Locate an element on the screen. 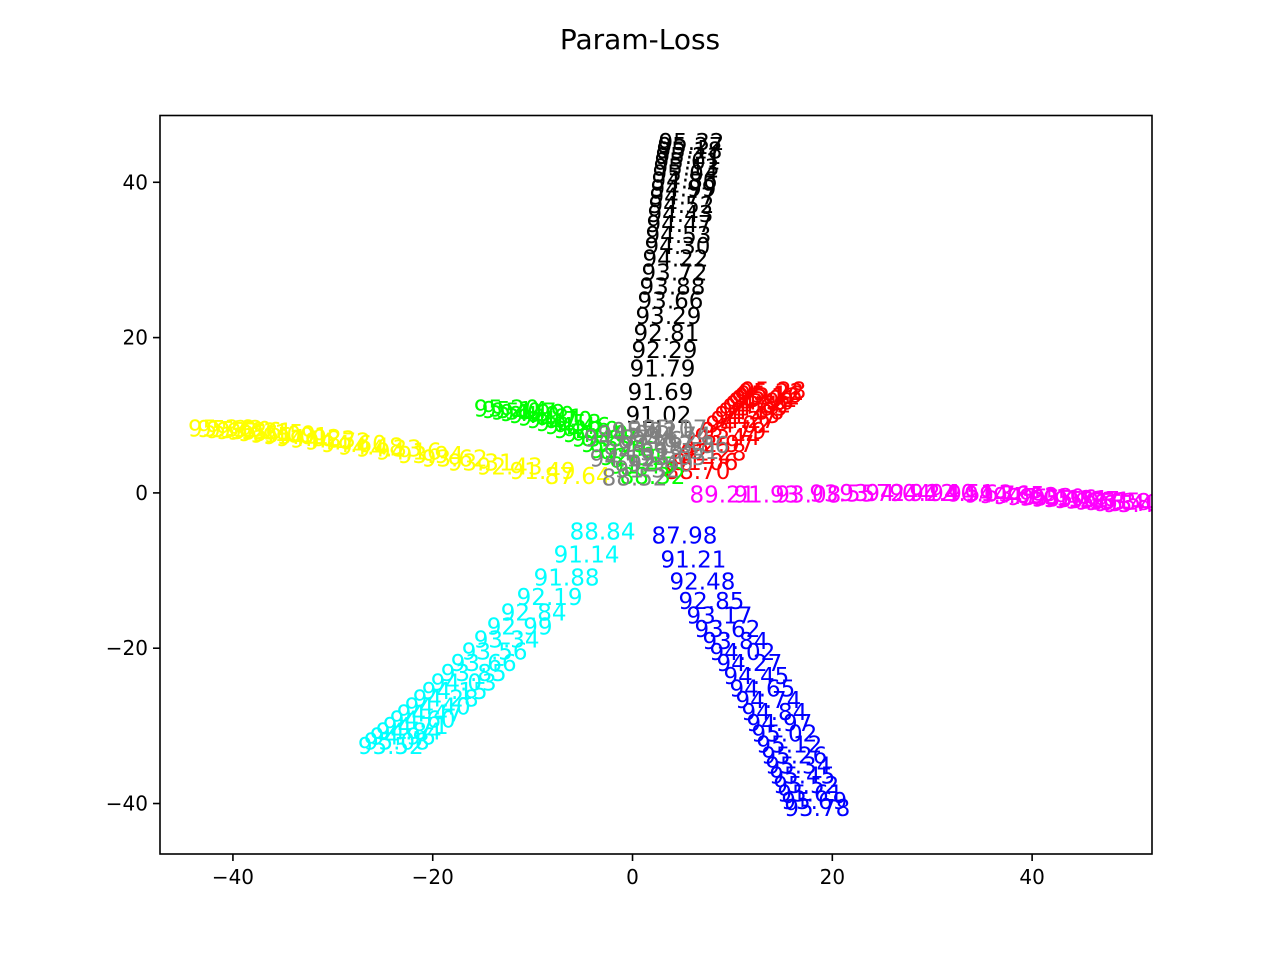  data-point-label: 94.52 is located at coordinates (682, 206).